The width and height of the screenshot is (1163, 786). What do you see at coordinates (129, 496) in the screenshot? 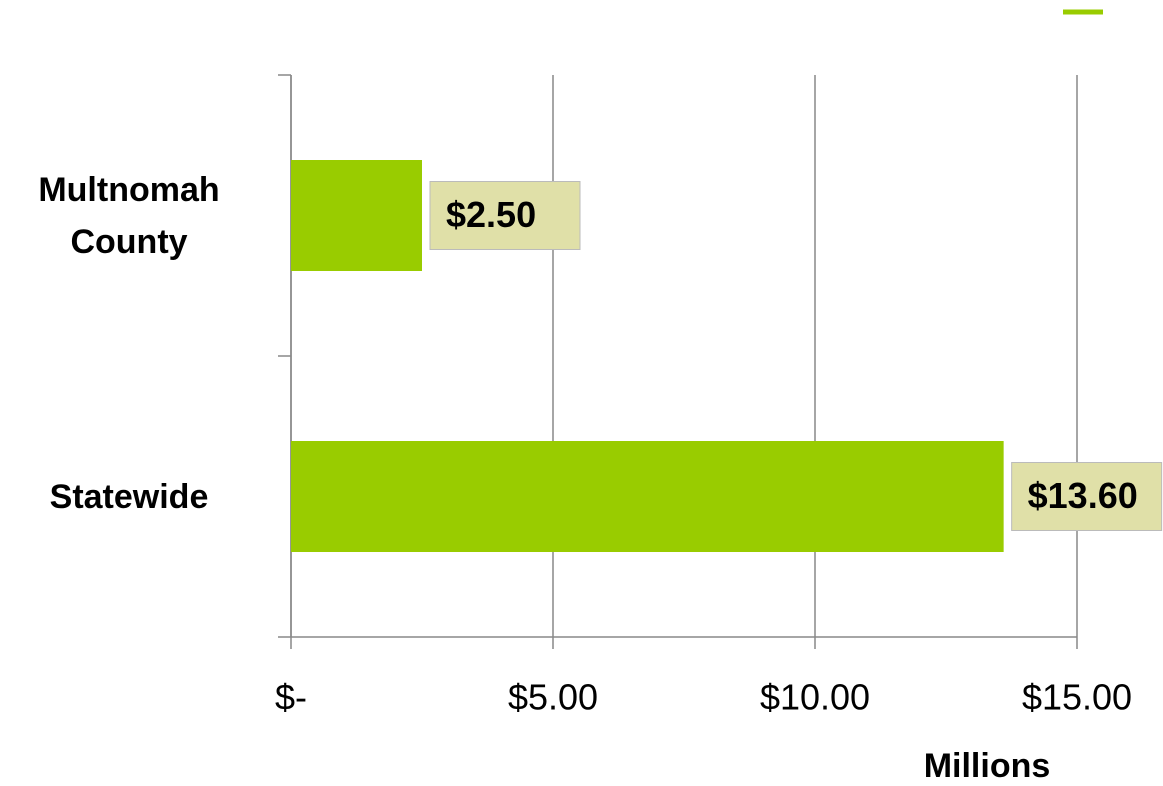
I see `category-label: Statewide` at bounding box center [129, 496].